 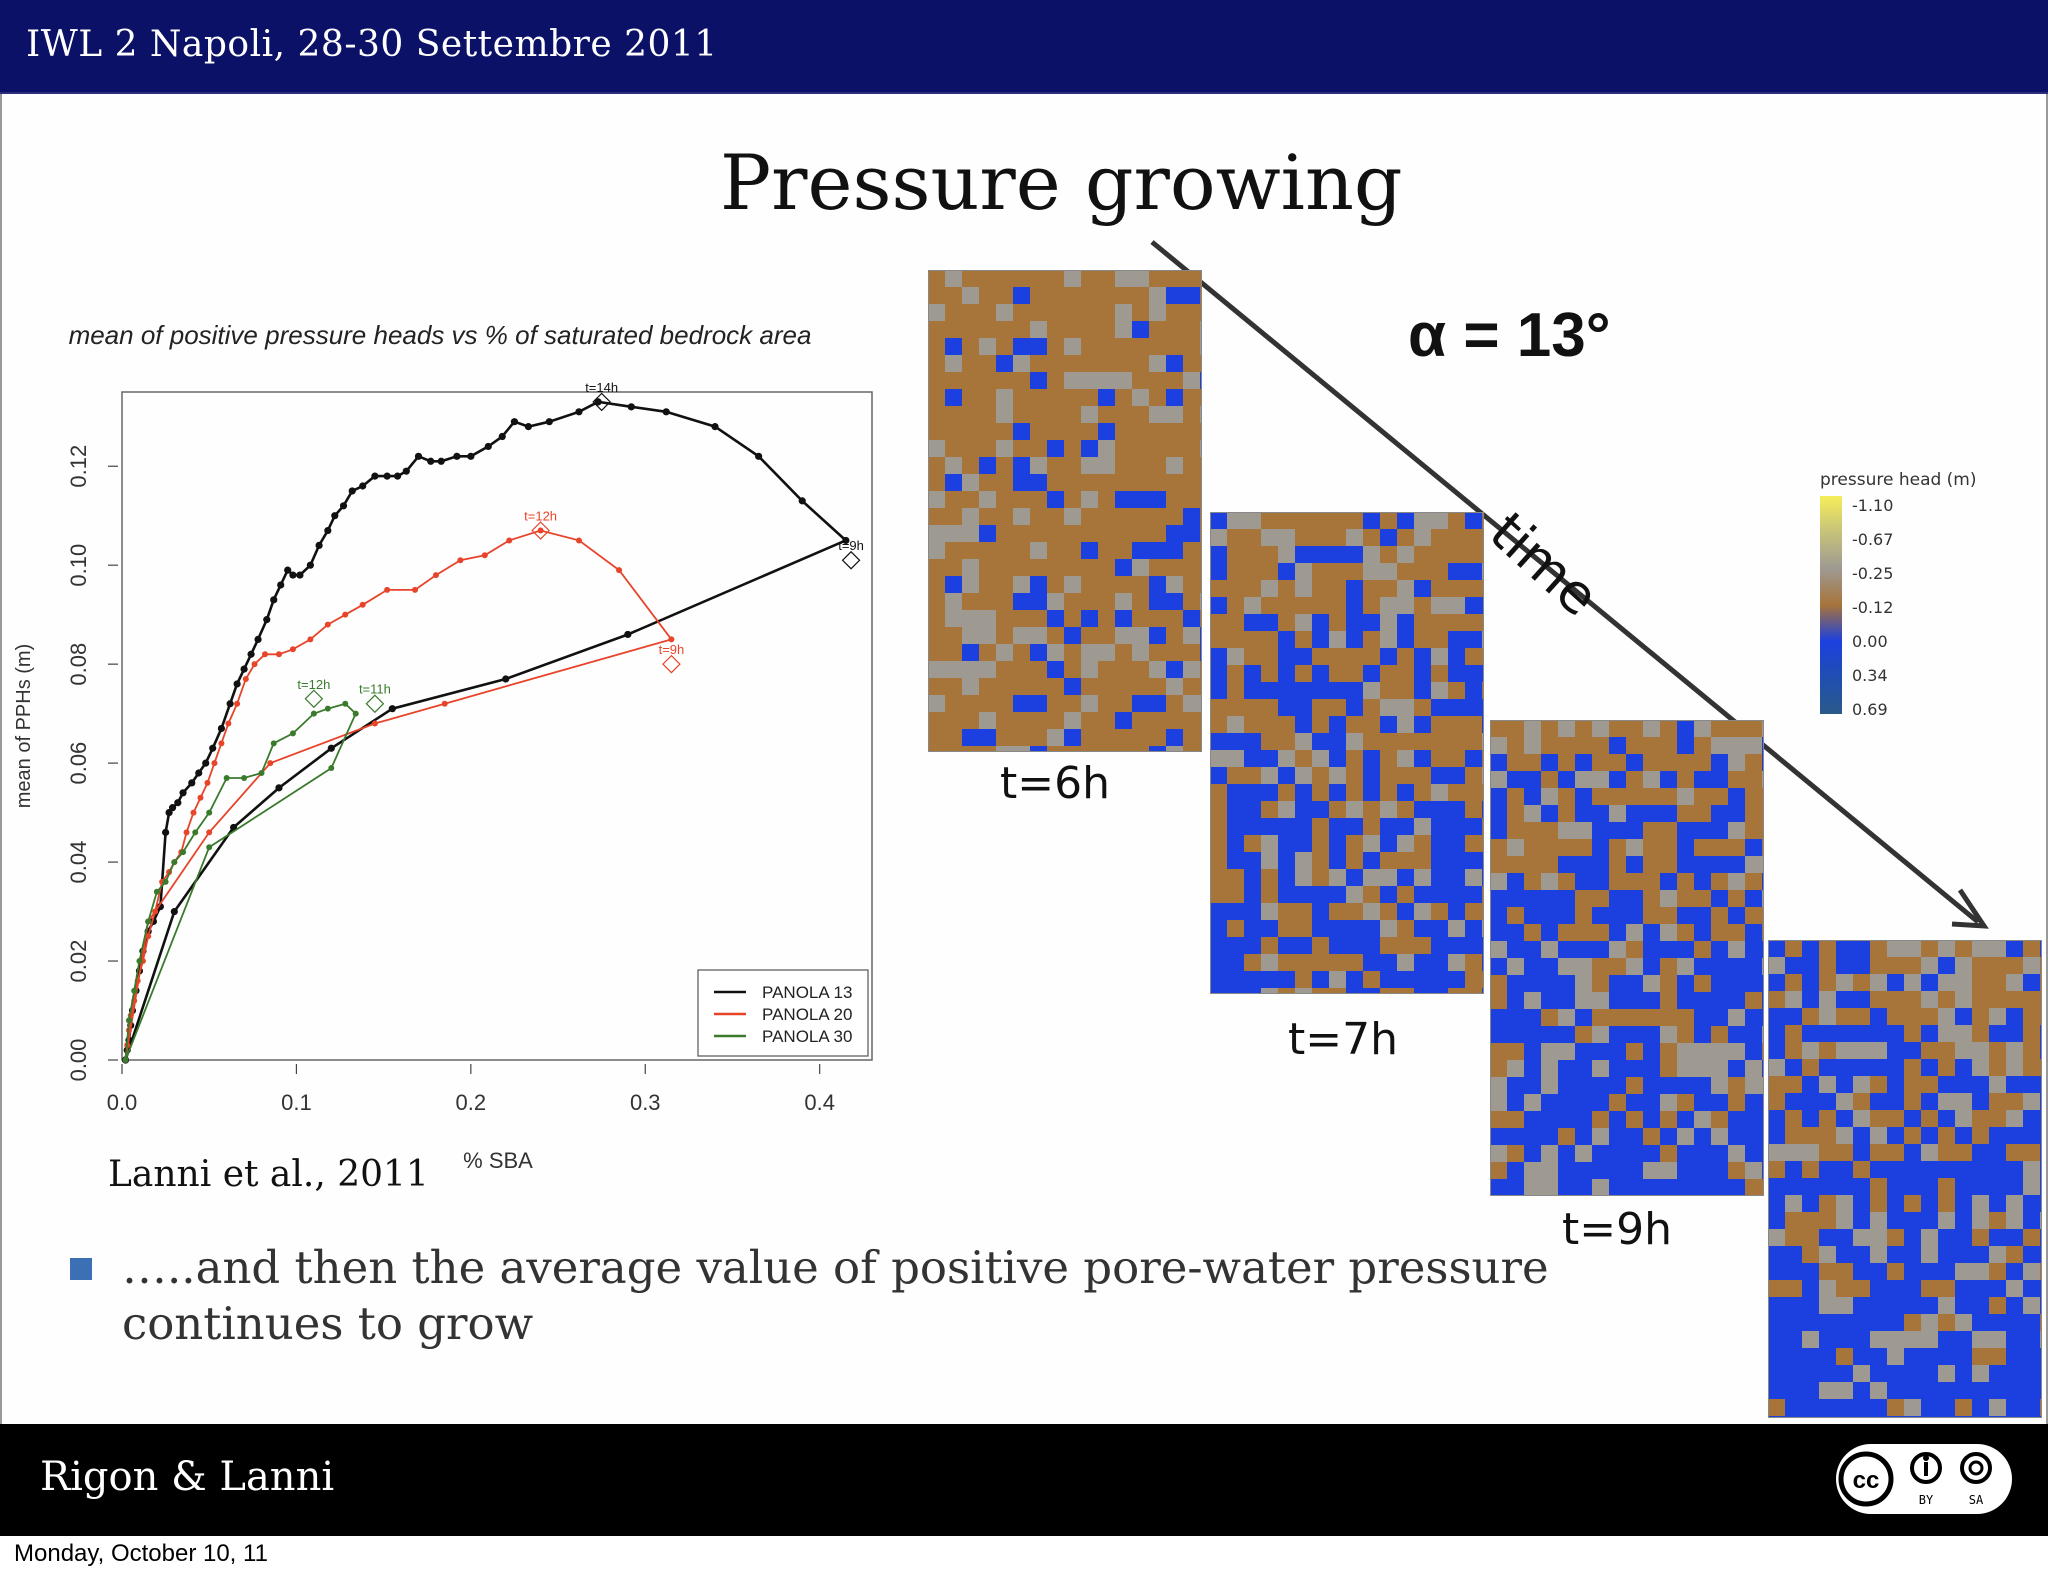 What do you see at coordinates (1509, 335) in the screenshot?
I see `slope-angle: α = 13°` at bounding box center [1509, 335].